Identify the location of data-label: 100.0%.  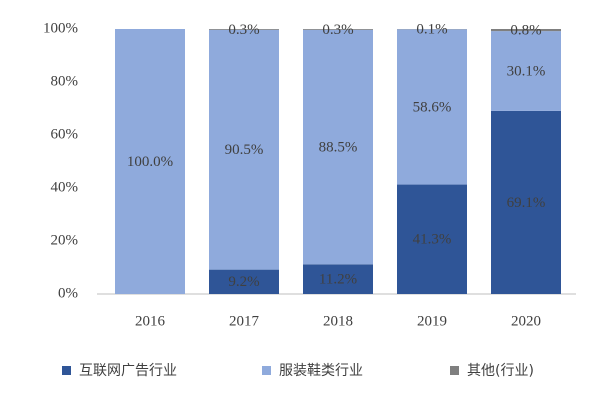
(150, 162).